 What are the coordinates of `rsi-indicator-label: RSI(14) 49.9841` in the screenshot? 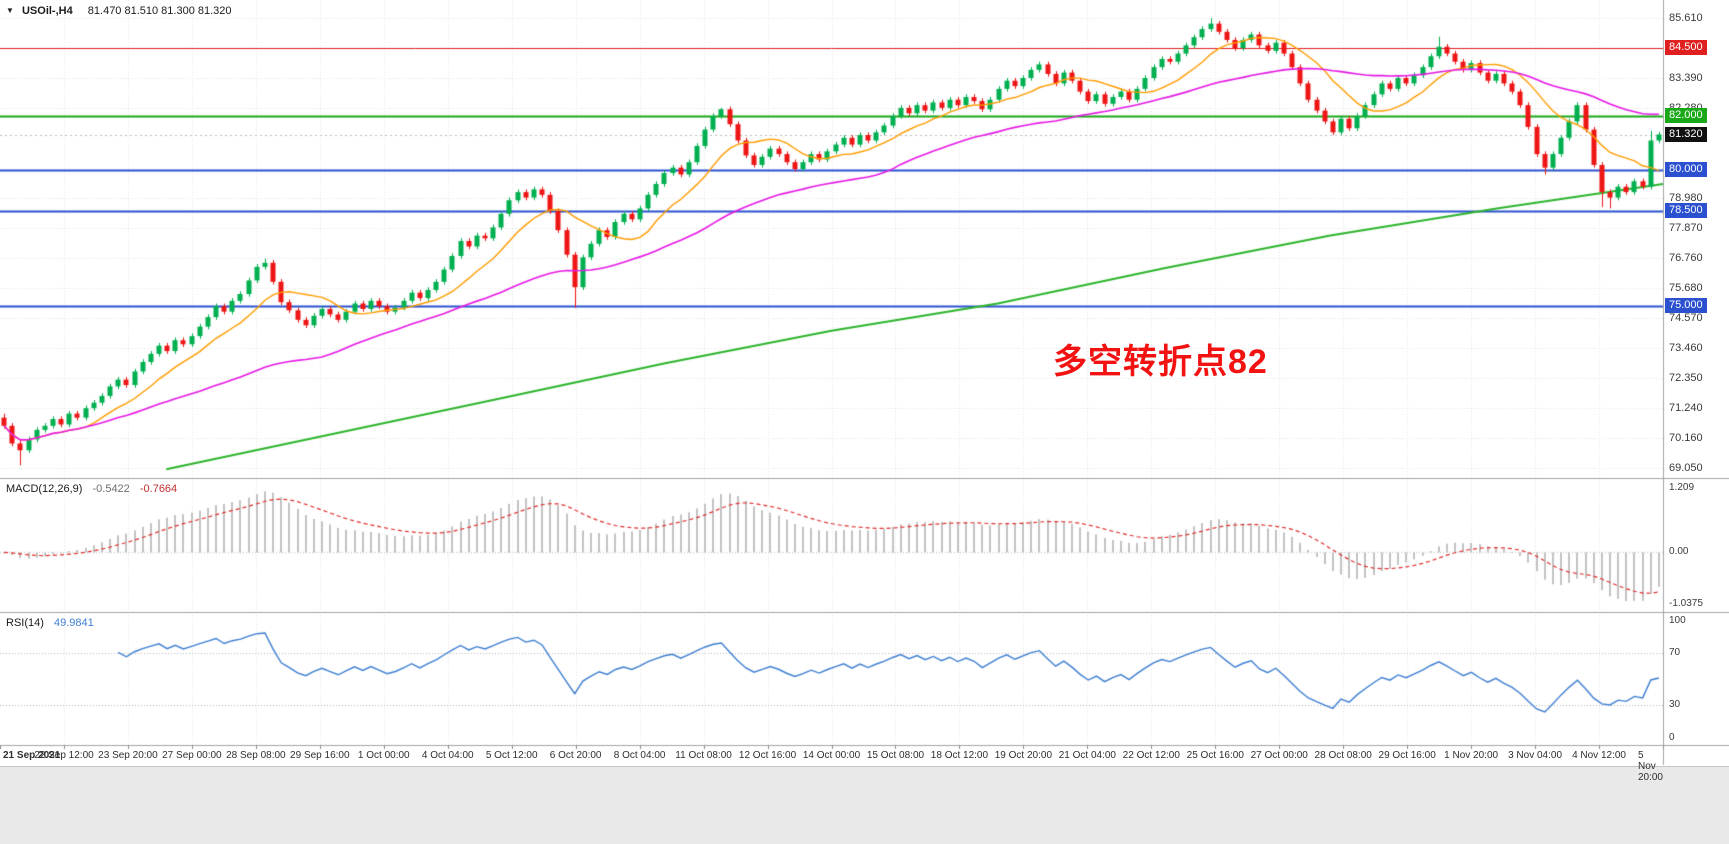 It's located at (50, 623).